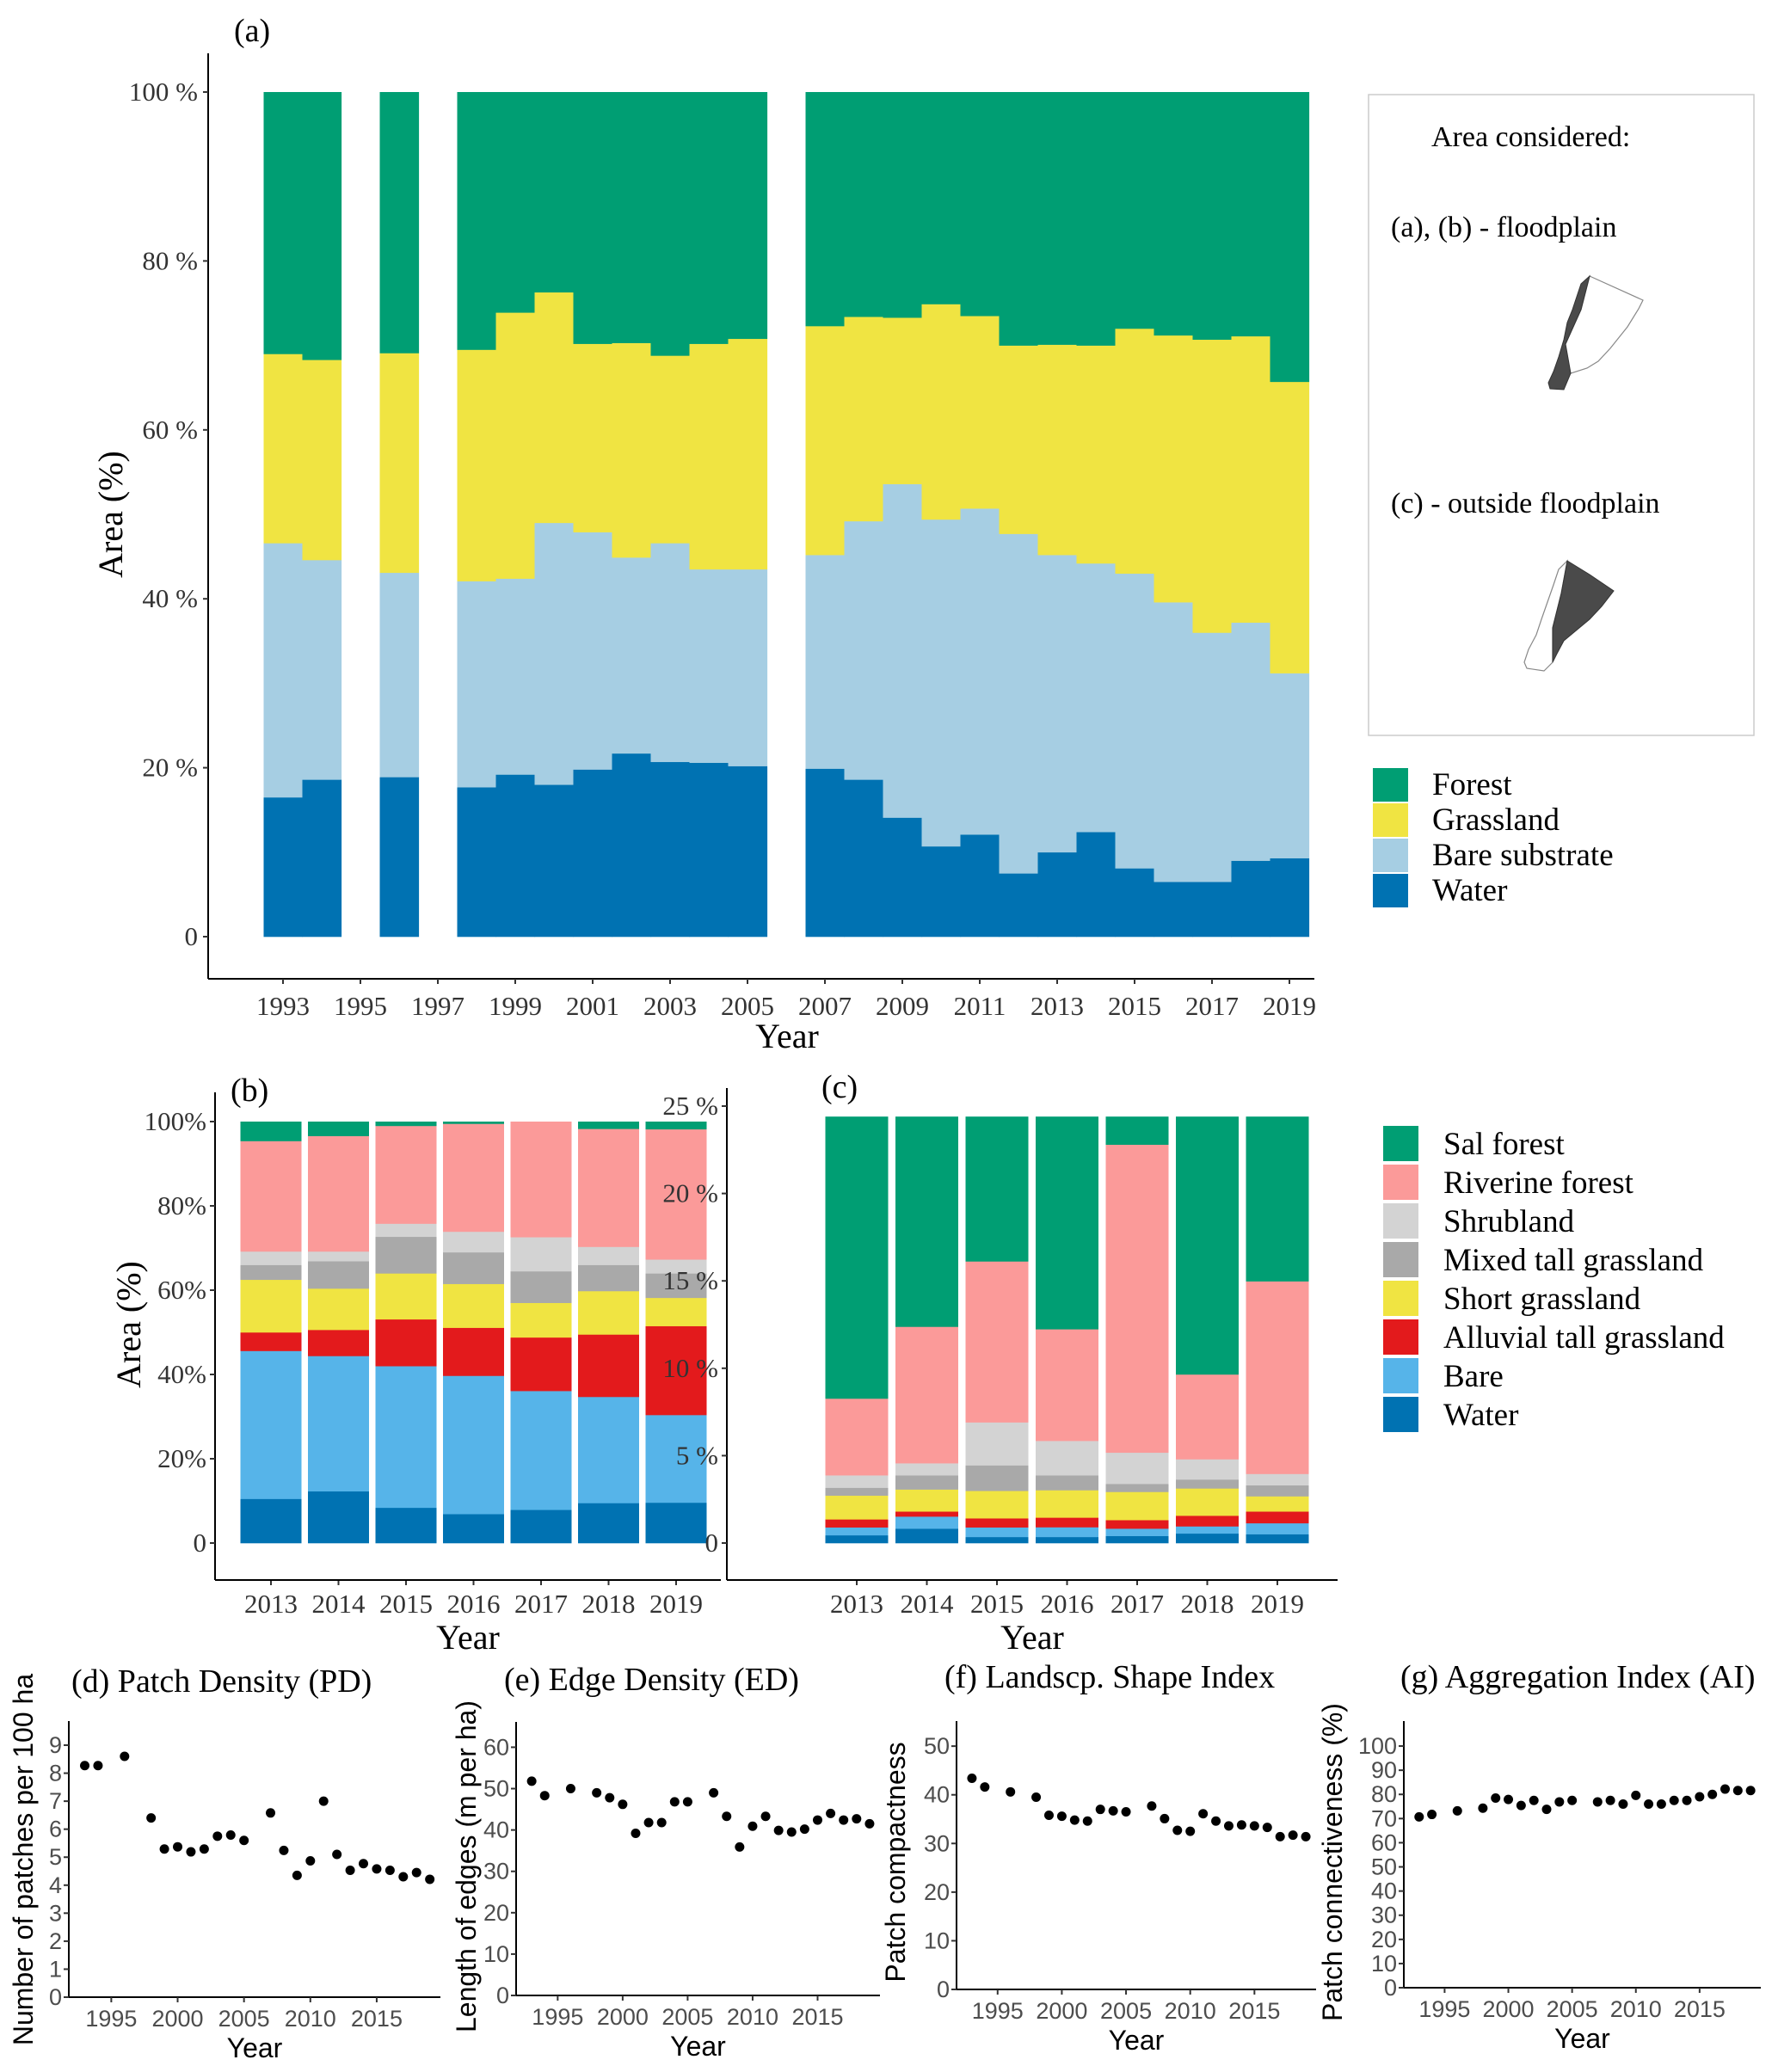 Image resolution: width=1778 pixels, height=2072 pixels. What do you see at coordinates (175, 1121) in the screenshot?
I see `y-tick-label: 100%` at bounding box center [175, 1121].